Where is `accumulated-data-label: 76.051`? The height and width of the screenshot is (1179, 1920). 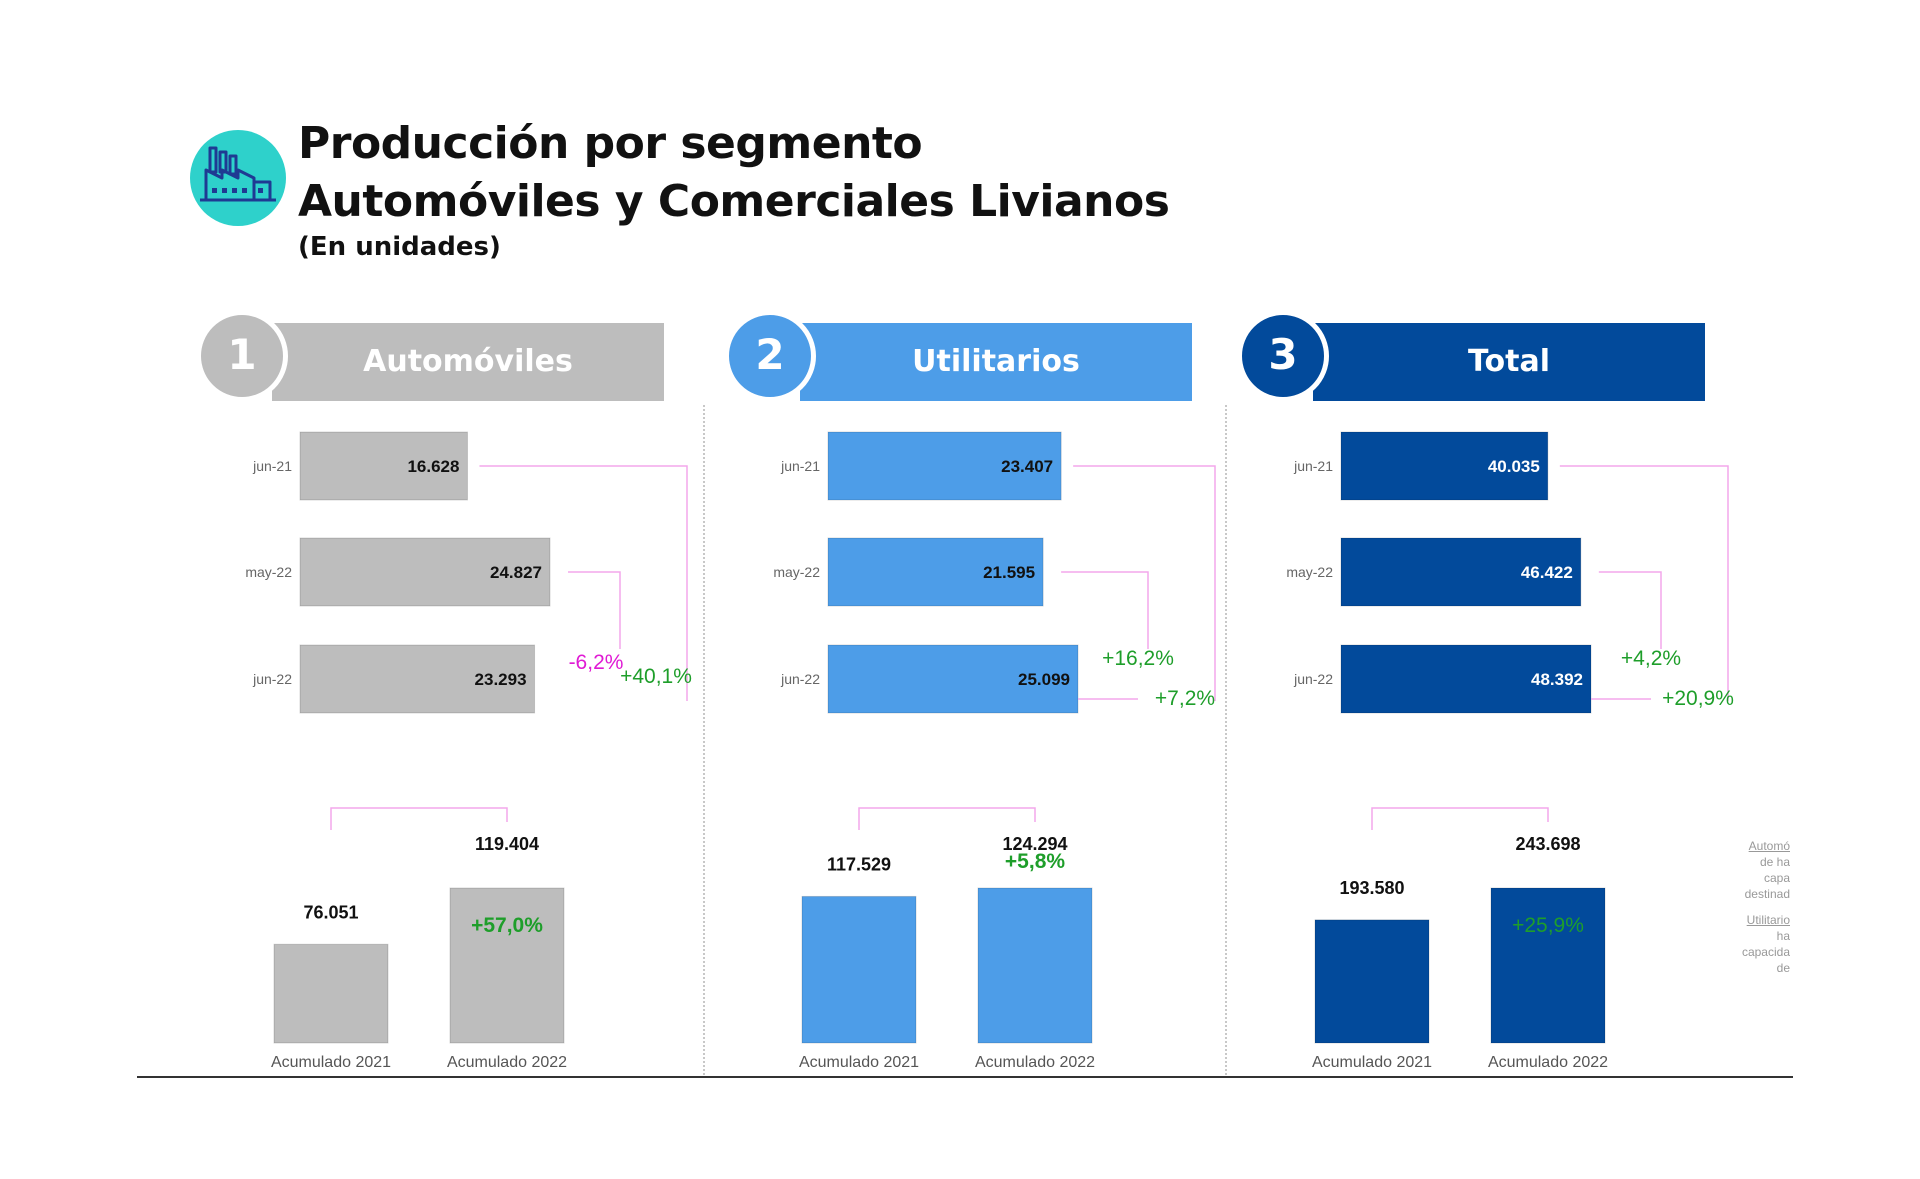
accumulated-data-label: 76.051 is located at coordinates (330, 912).